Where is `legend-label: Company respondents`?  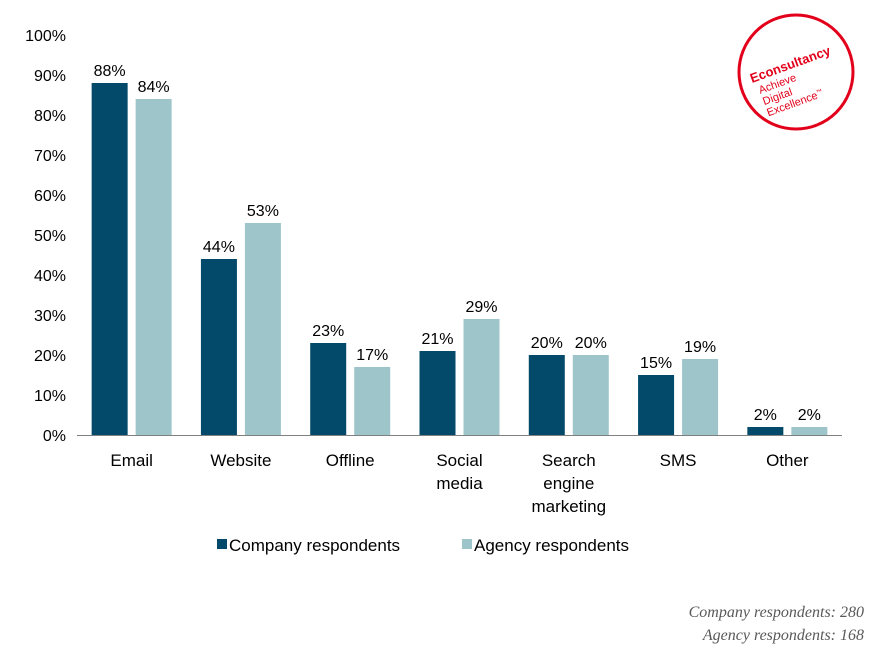
legend-label: Company respondents is located at coordinates (314, 545).